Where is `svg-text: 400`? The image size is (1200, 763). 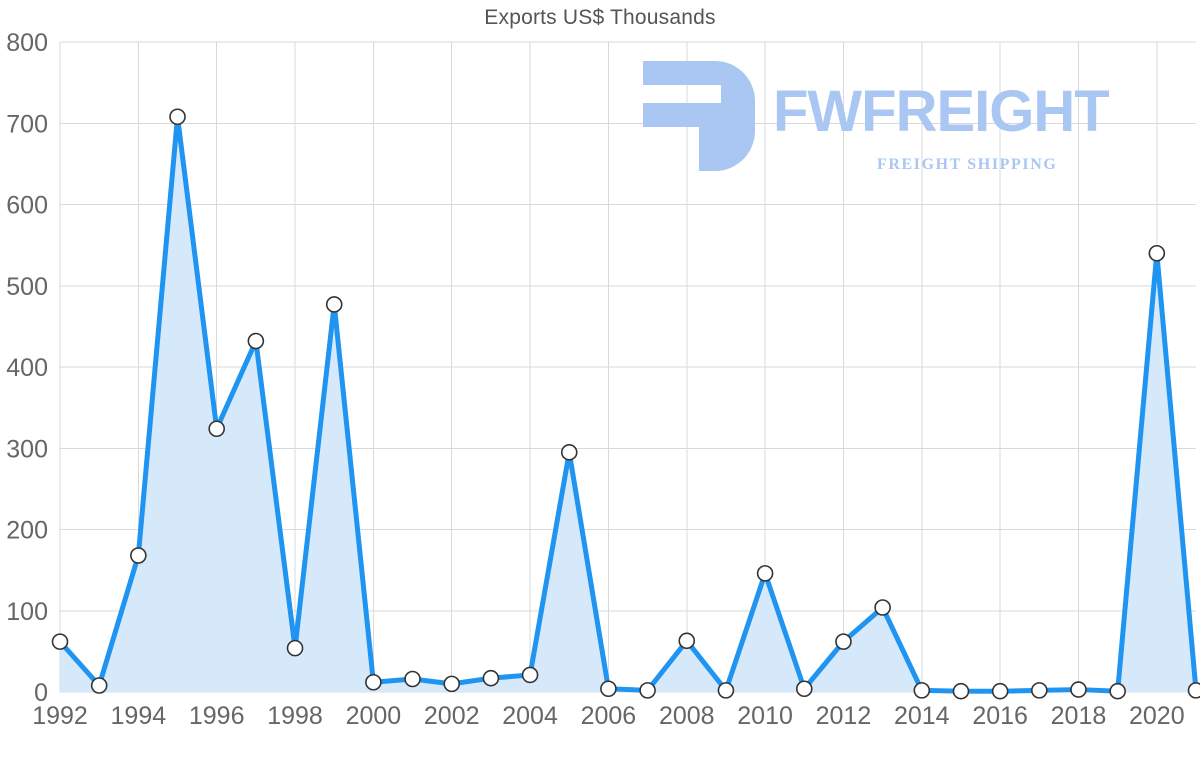 svg-text: 400 is located at coordinates (27, 368).